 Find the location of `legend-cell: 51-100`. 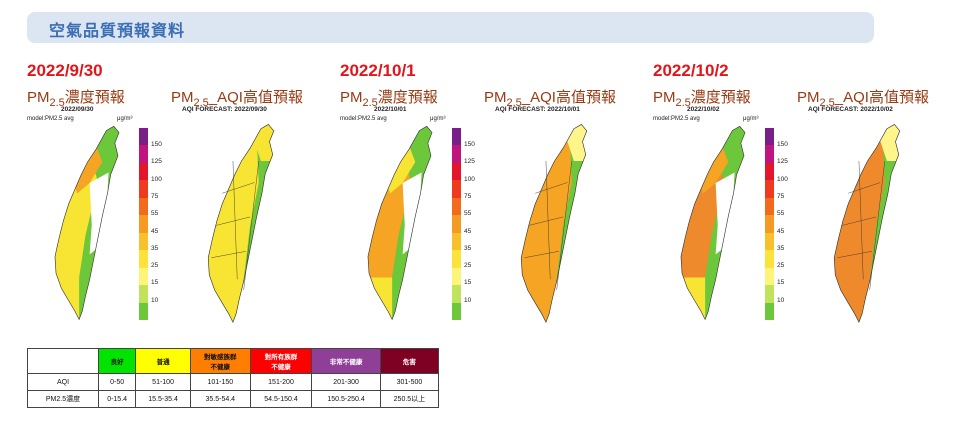

legend-cell: 51-100 is located at coordinates (163, 382).